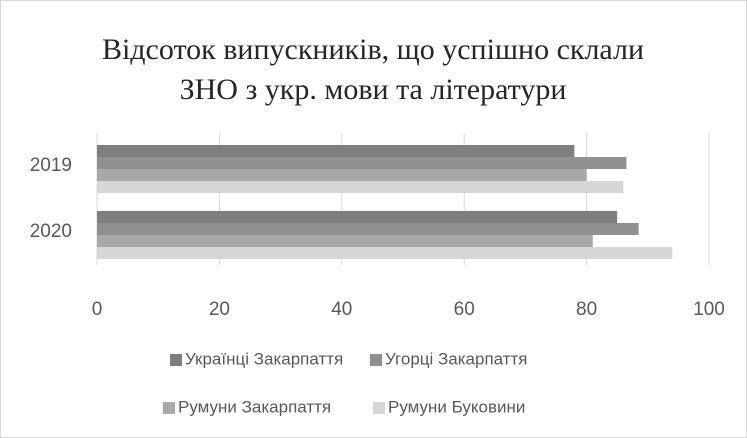  Describe the element at coordinates (341, 309) in the screenshot. I see `x-tick-label: 40` at that location.